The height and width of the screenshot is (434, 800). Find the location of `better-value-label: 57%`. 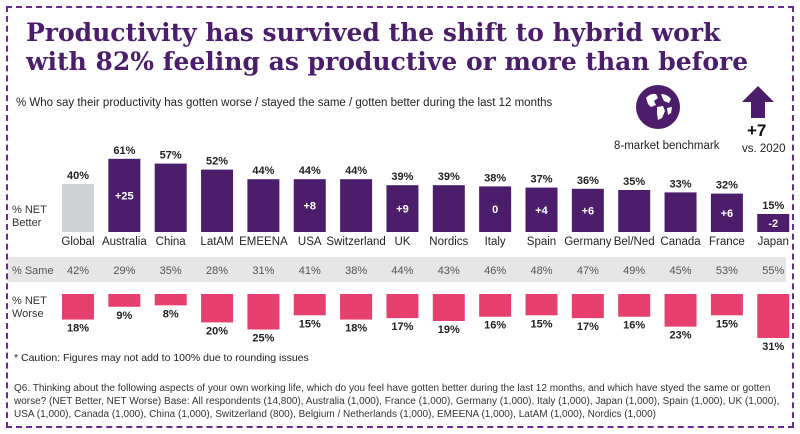

better-value-label: 57% is located at coordinates (171, 156).